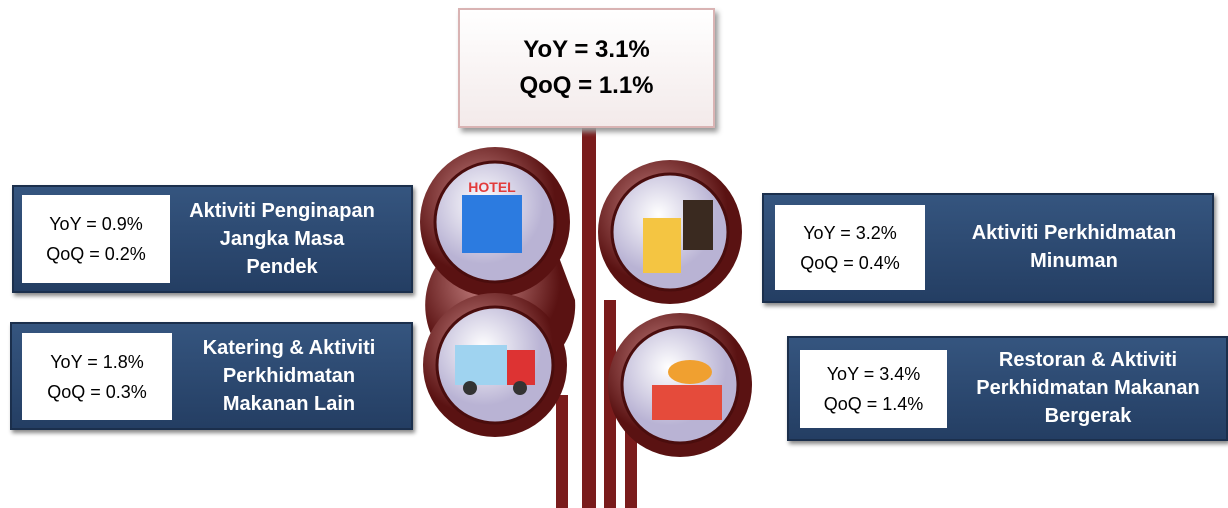 Image resolution: width=1228 pixels, height=508 pixels. What do you see at coordinates (680, 385) in the screenshot?
I see `icon-food-truck` at bounding box center [680, 385].